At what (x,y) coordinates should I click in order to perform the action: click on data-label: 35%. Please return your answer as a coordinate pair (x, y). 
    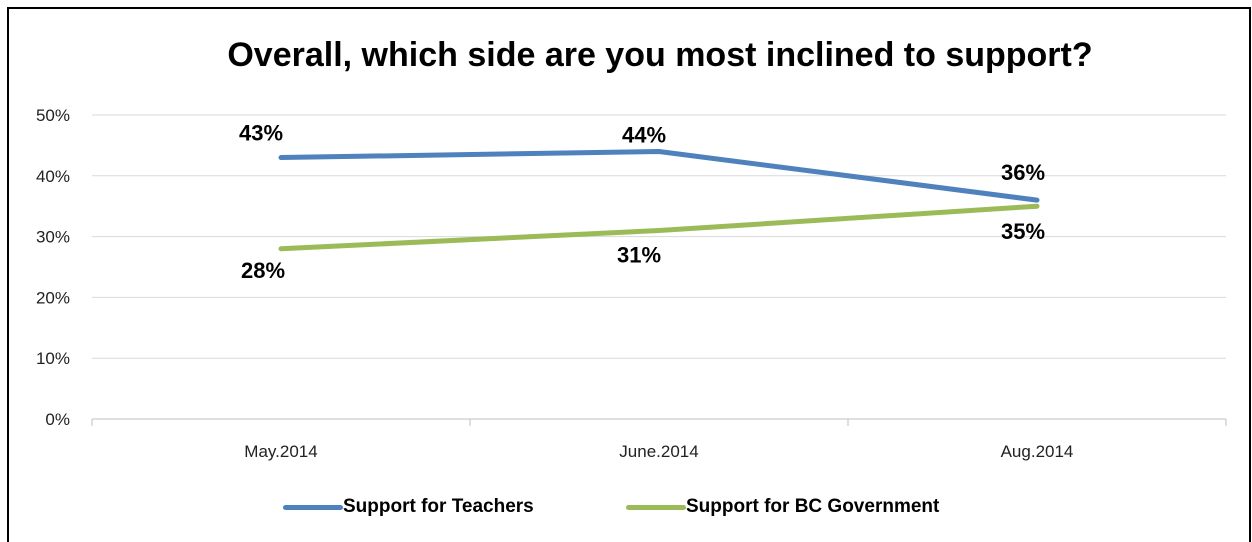
    Looking at the image, I should click on (1023, 231).